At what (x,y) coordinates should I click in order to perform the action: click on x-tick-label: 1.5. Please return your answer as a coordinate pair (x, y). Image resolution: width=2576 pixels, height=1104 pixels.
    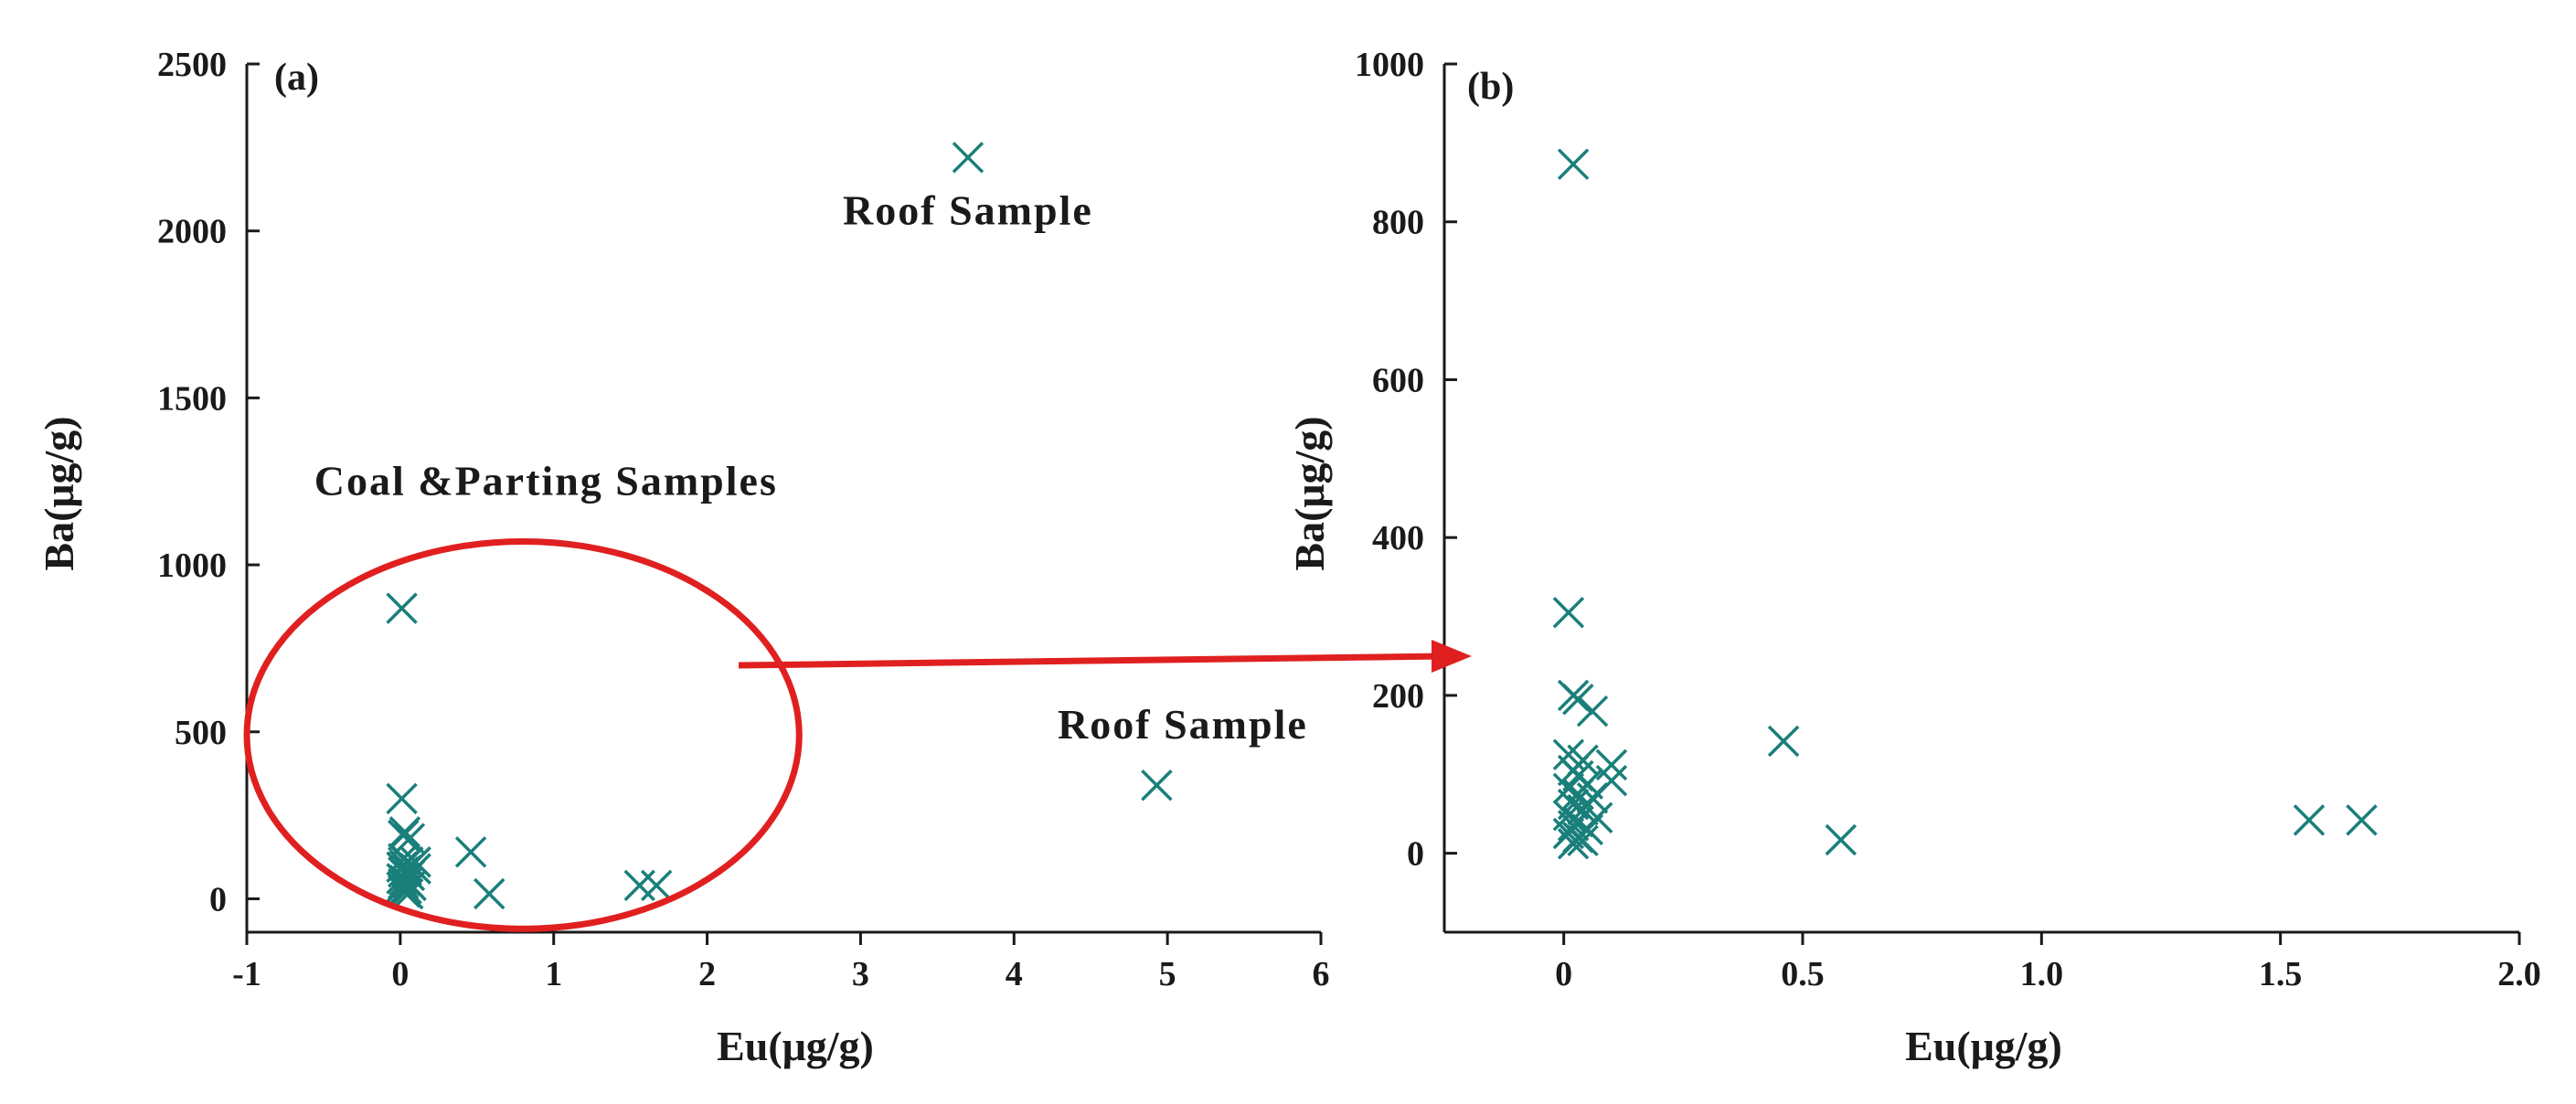
    Looking at the image, I should click on (2281, 974).